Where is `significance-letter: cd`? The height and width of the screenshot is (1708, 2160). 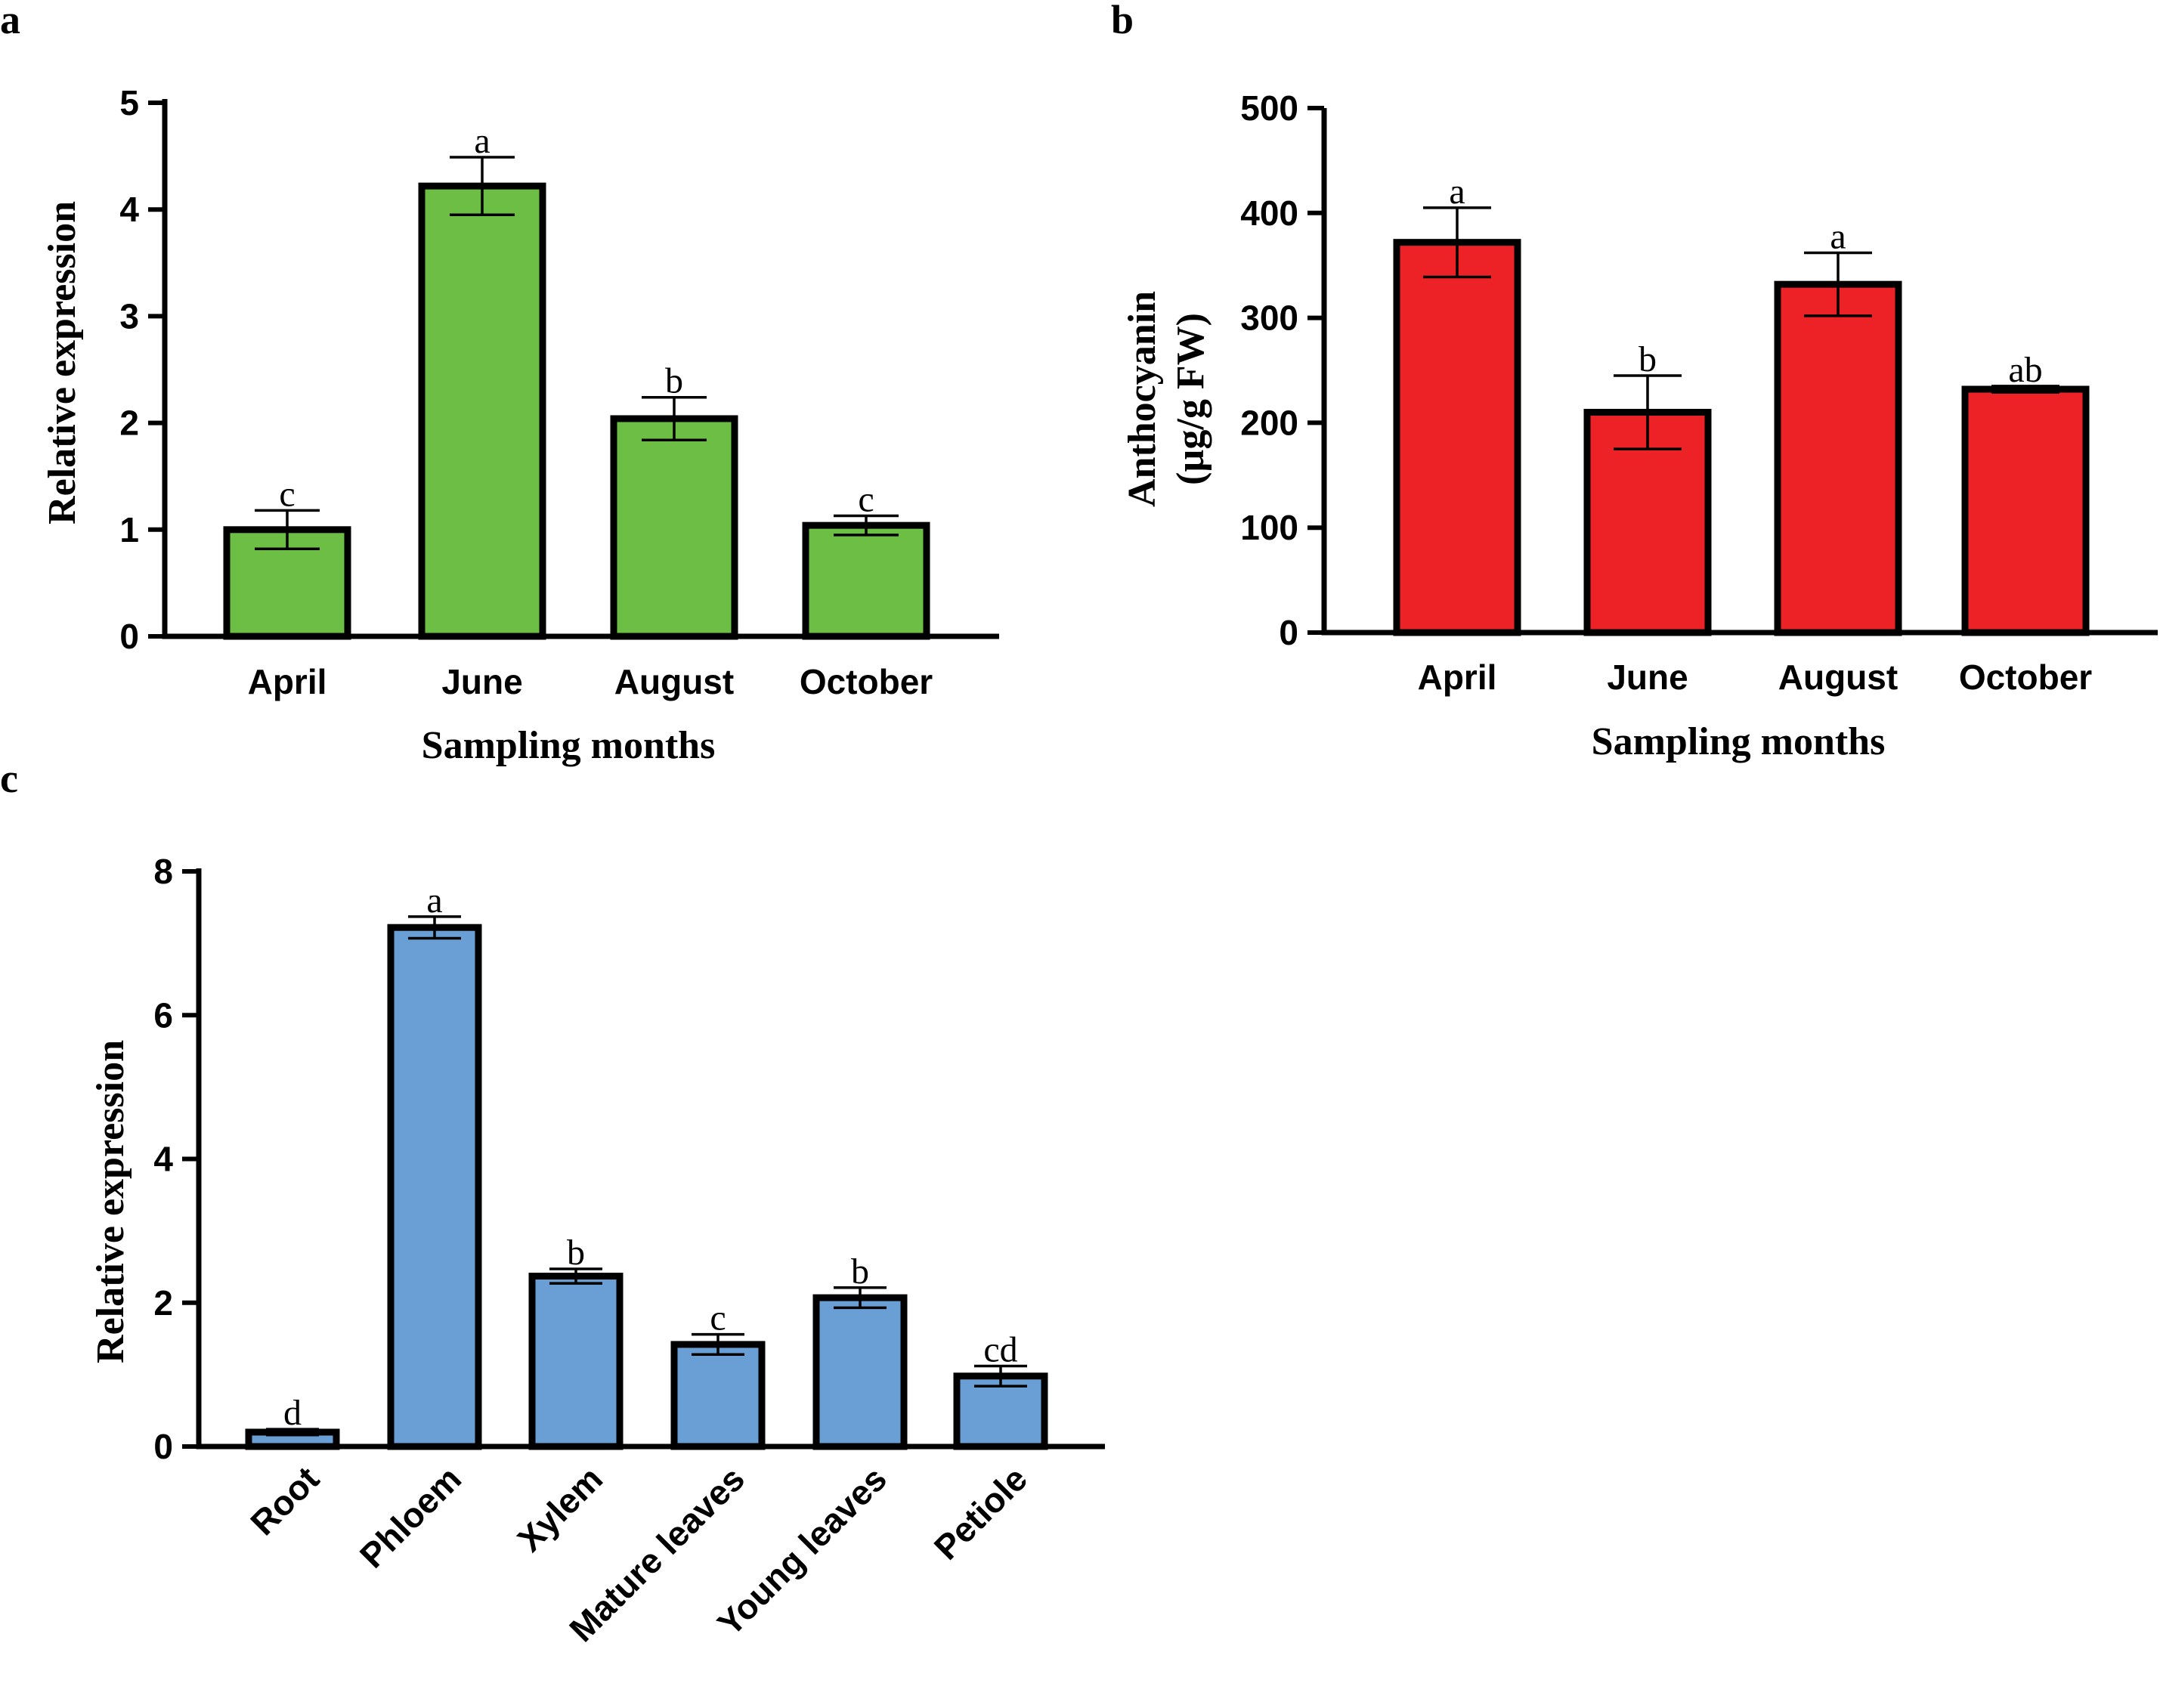
significance-letter: cd is located at coordinates (1000, 1349).